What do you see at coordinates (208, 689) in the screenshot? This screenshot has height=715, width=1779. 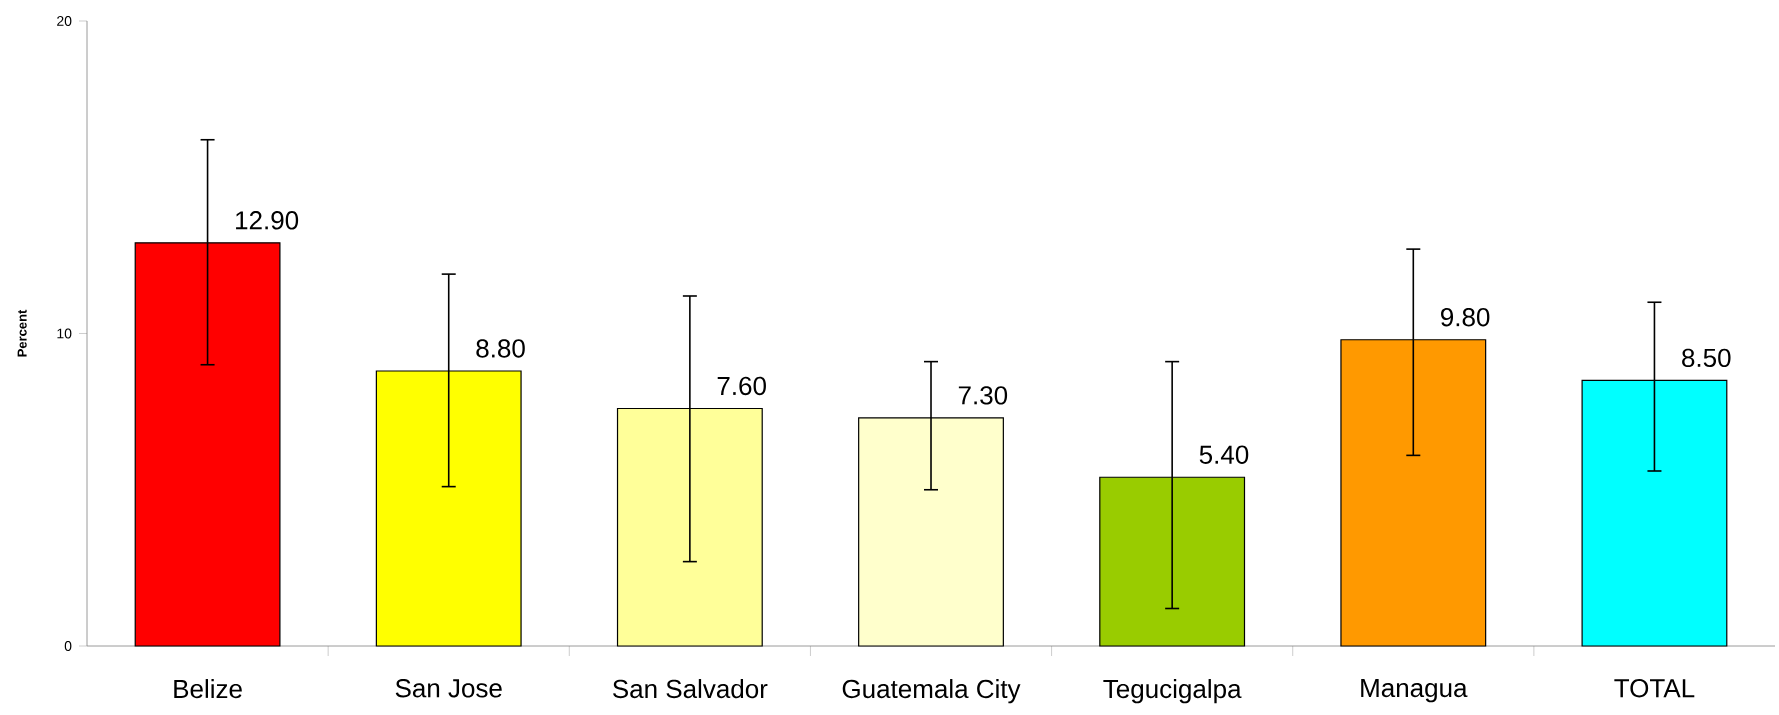 I see `x-tick-label: Belize` at bounding box center [208, 689].